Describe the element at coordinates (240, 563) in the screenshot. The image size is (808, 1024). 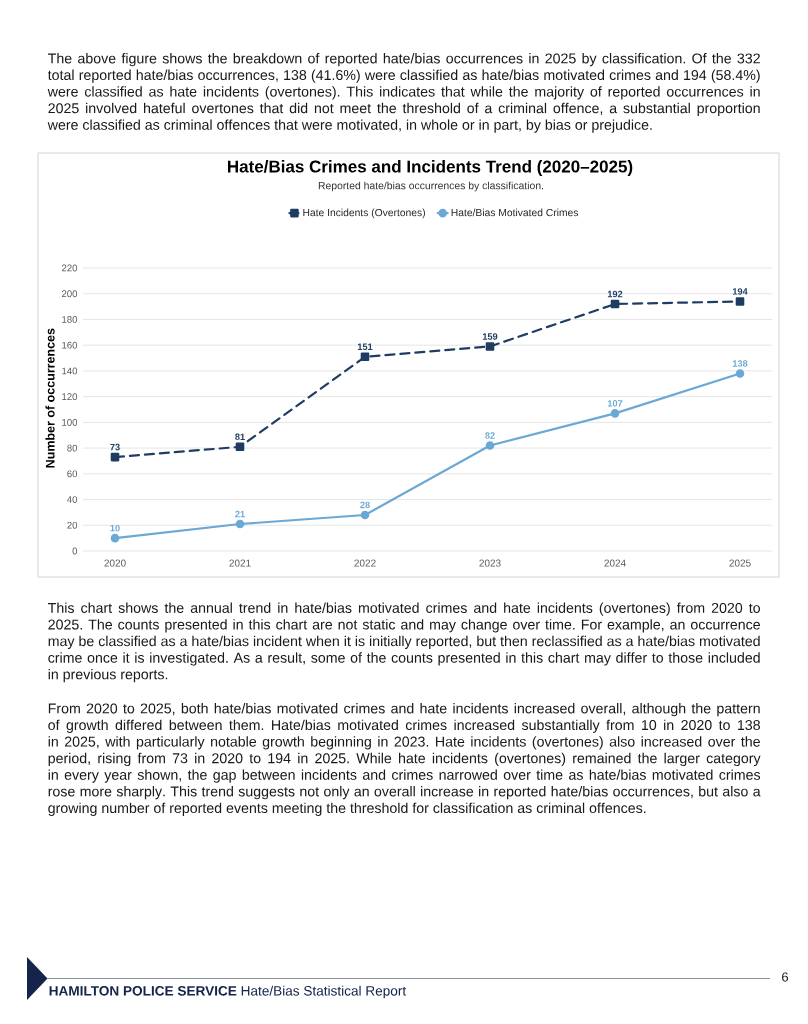
I see `x-tick-label: 2021` at that location.